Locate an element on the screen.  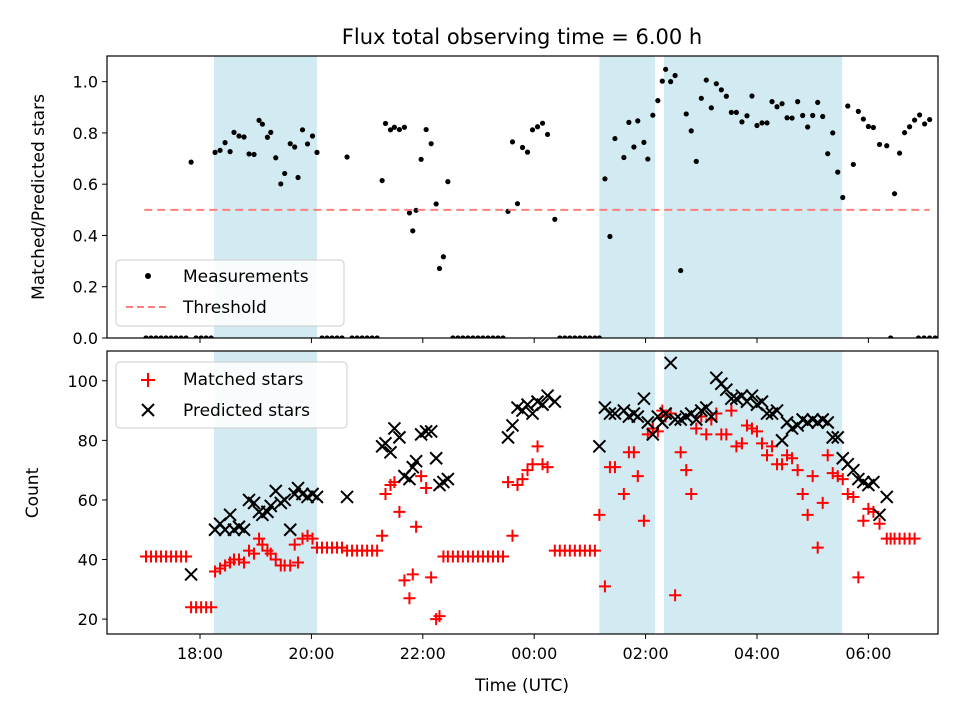
count-legend: Matched stars Predicted stars is located at coordinates (231, 395).